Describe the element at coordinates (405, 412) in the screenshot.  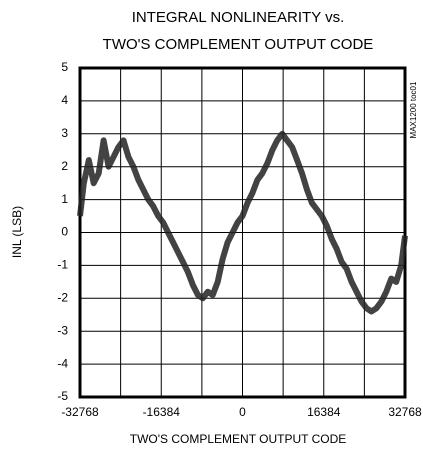
I see `x-tick-label: 32768` at that location.